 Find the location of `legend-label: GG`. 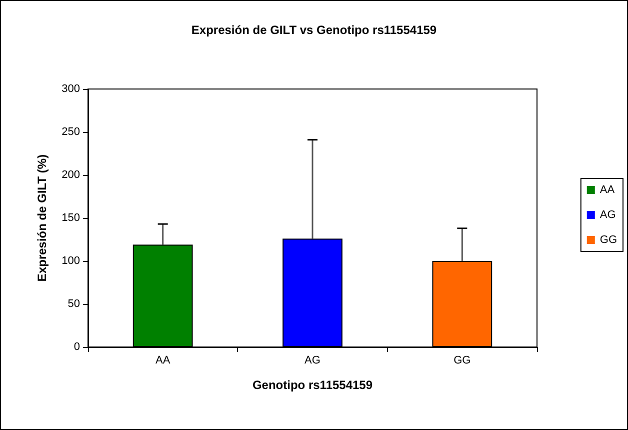

legend-label: GG is located at coordinates (609, 240).